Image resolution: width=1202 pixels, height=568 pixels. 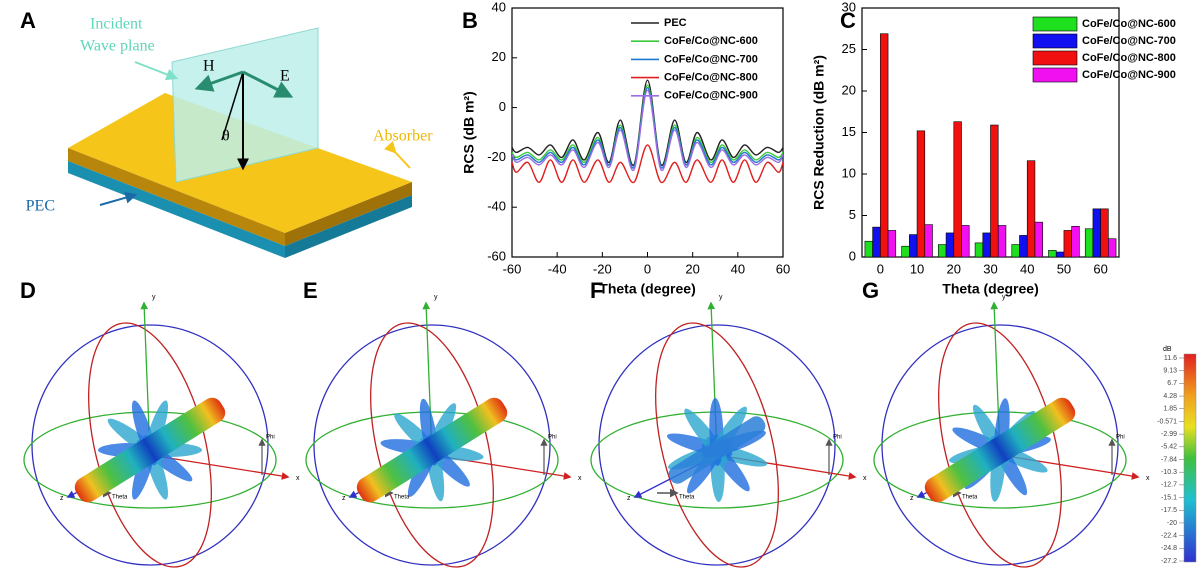 What do you see at coordinates (1172, 523) in the screenshot?
I see `colorbar-label: -20` at bounding box center [1172, 523].